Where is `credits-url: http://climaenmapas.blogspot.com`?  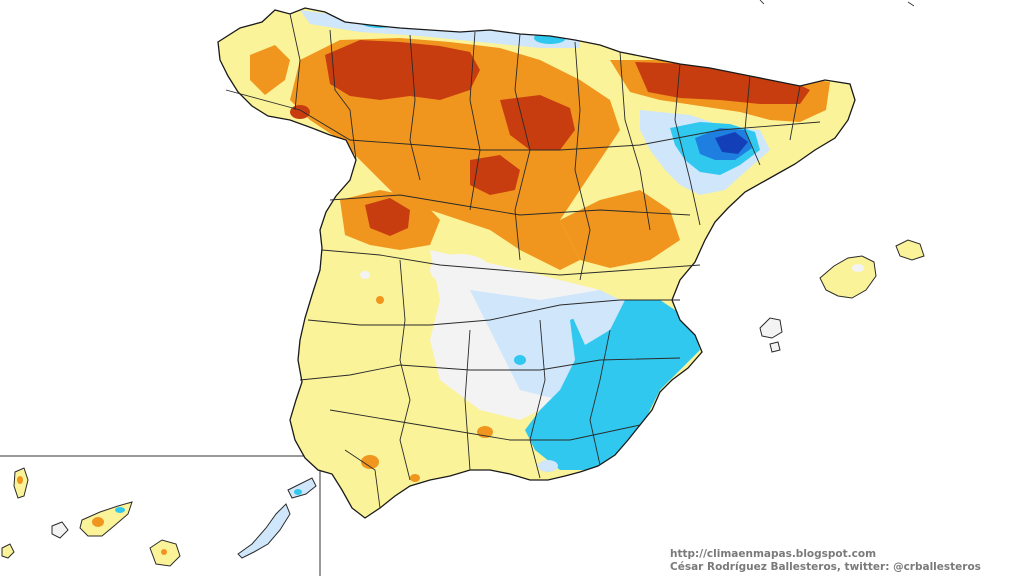 credits-url: http://climaenmapas.blogspot.com is located at coordinates (773, 554).